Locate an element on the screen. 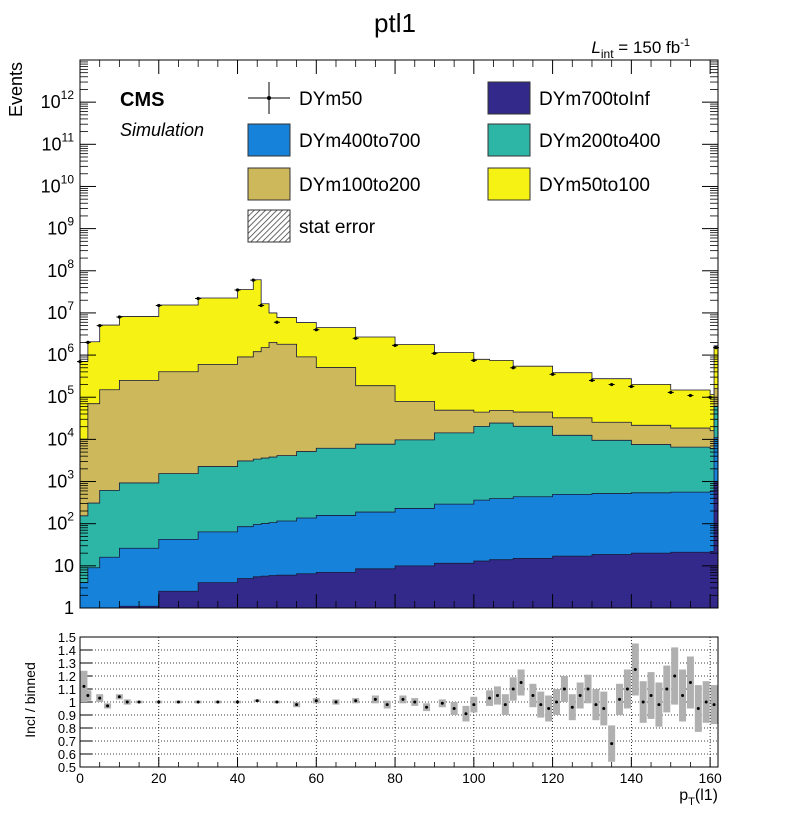 The height and width of the screenshot is (829, 798). legend-swatch-DYm400to700 is located at coordinates (269, 140).